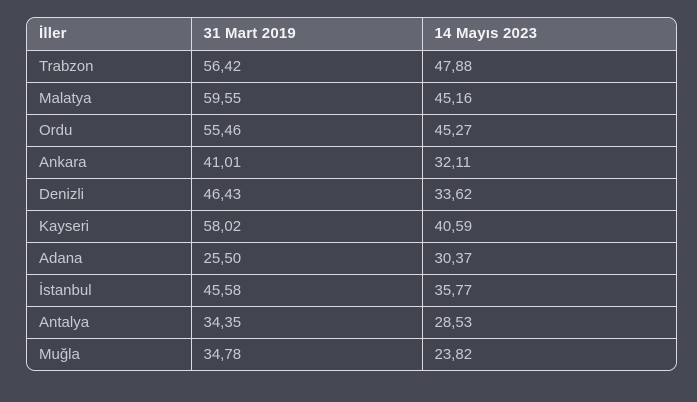 The image size is (697, 402). What do you see at coordinates (307, 226) in the screenshot?
I see `value-2019-cell: 58,02` at bounding box center [307, 226].